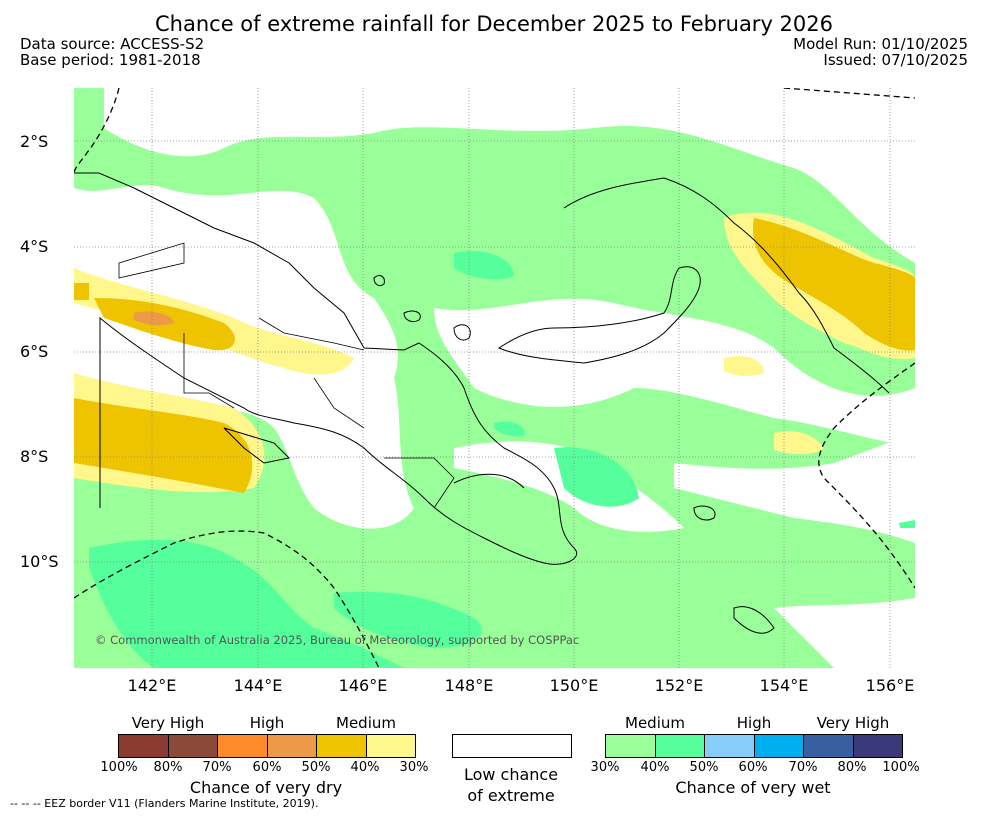  Describe the element at coordinates (704, 767) in the screenshot. I see `wet-tick: 50%` at that location.